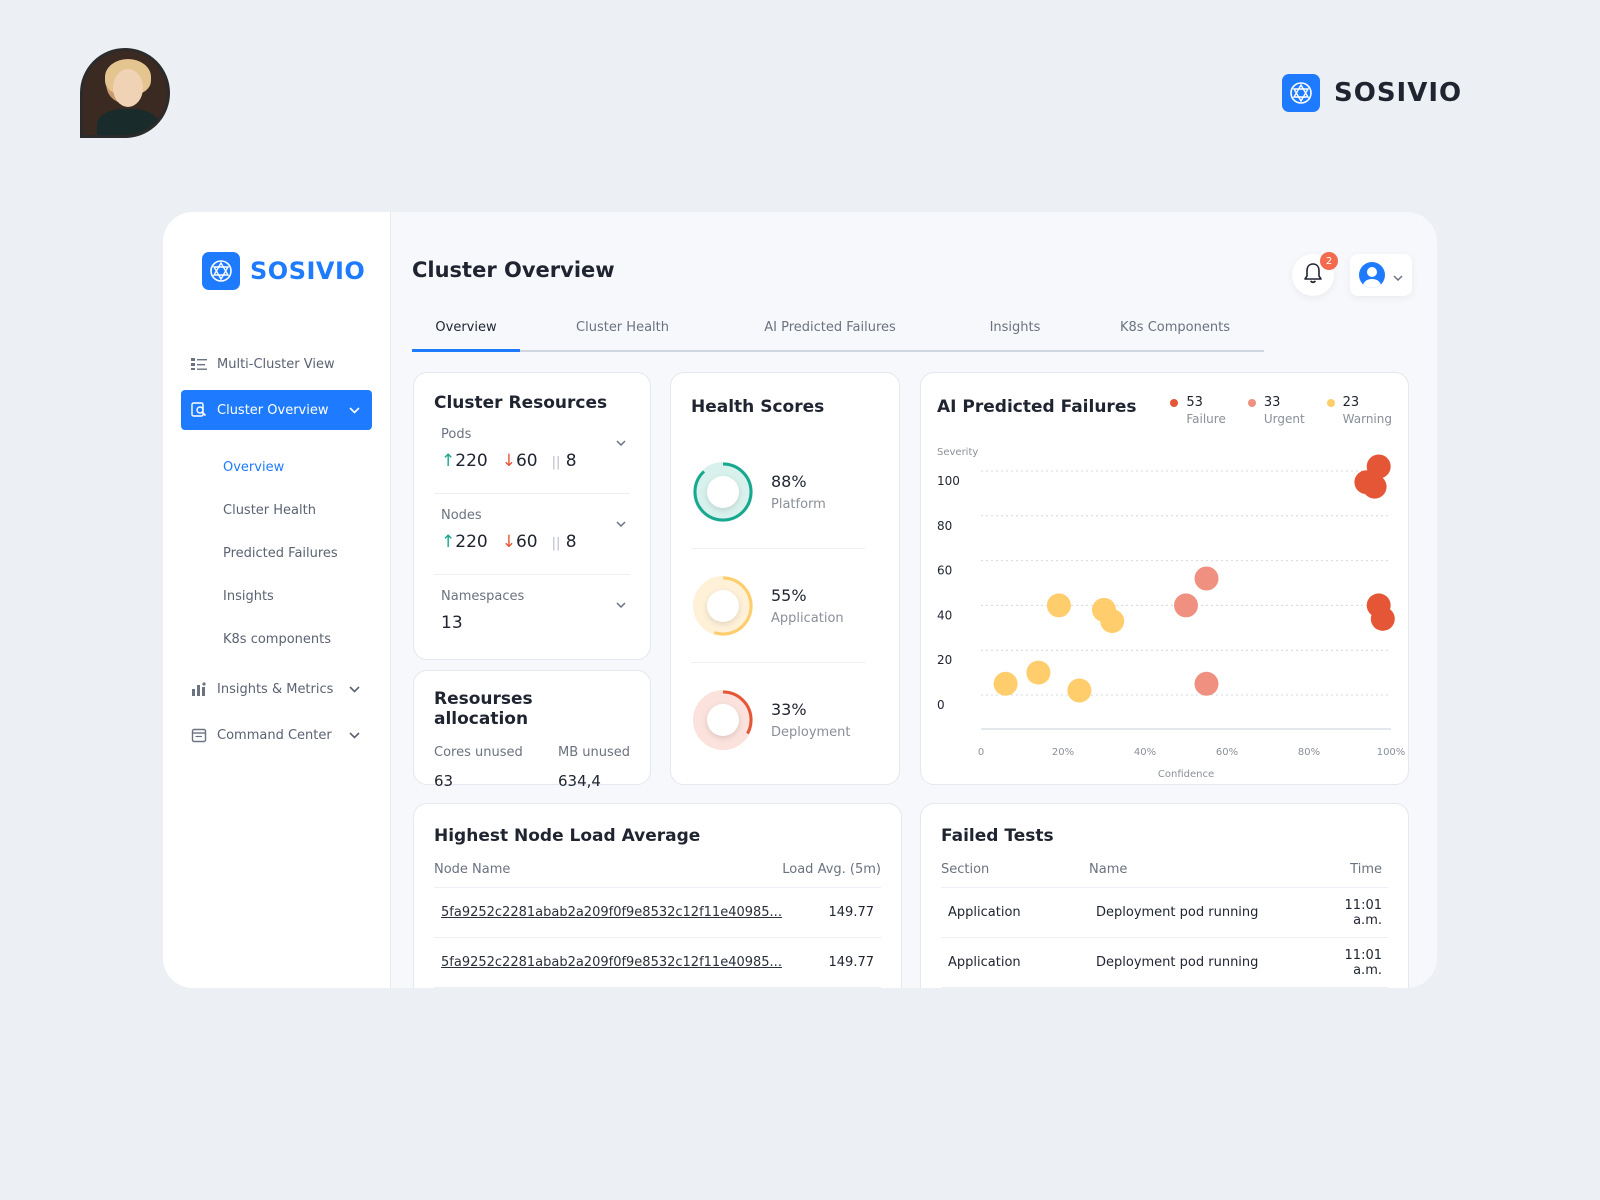 The width and height of the screenshot is (1600, 1200). I want to click on ring-center, so click(723, 491).